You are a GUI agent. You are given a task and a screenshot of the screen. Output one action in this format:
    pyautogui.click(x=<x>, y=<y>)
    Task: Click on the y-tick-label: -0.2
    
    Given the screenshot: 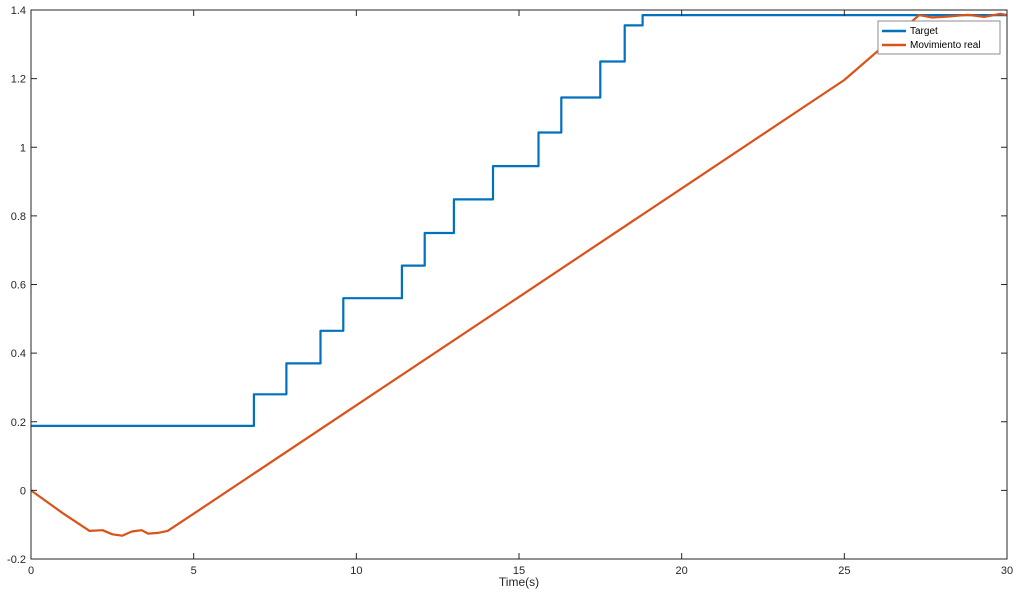 What is the action you would take?
    pyautogui.click(x=16, y=560)
    